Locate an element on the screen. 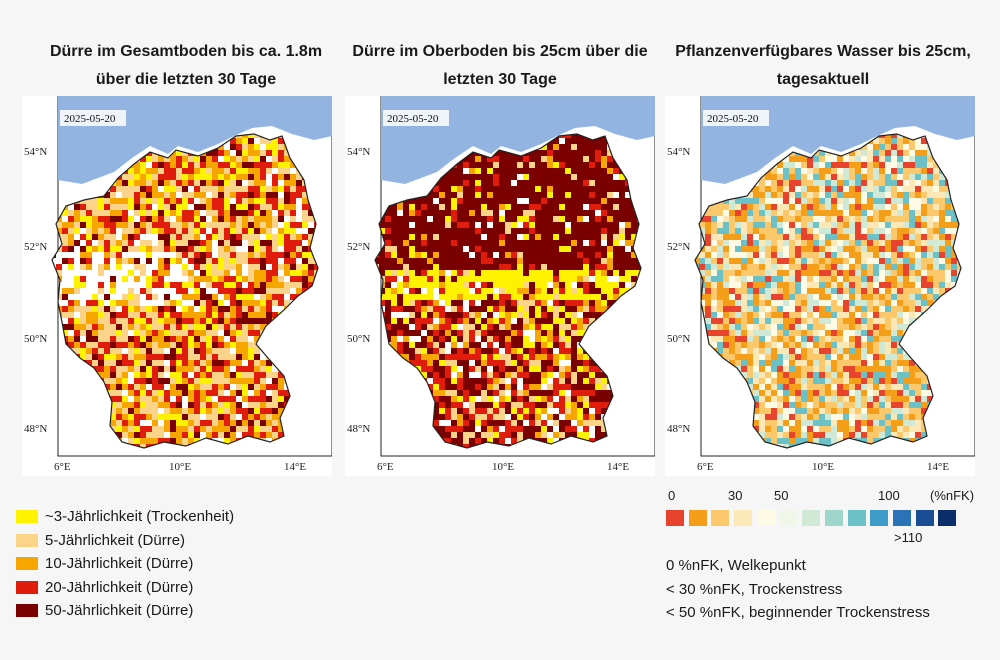  title-line-1: Dürre im Oberboden bis 25cm über die is located at coordinates (500, 51).